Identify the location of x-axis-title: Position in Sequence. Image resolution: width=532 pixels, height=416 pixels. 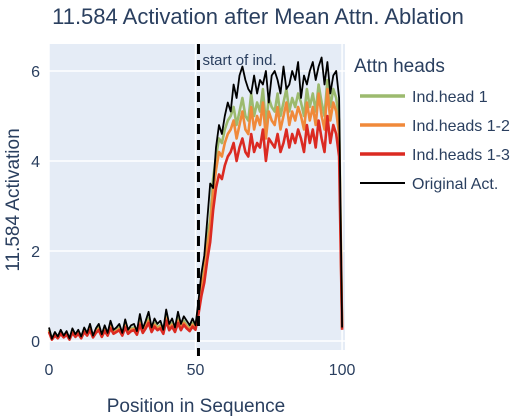
(196, 406).